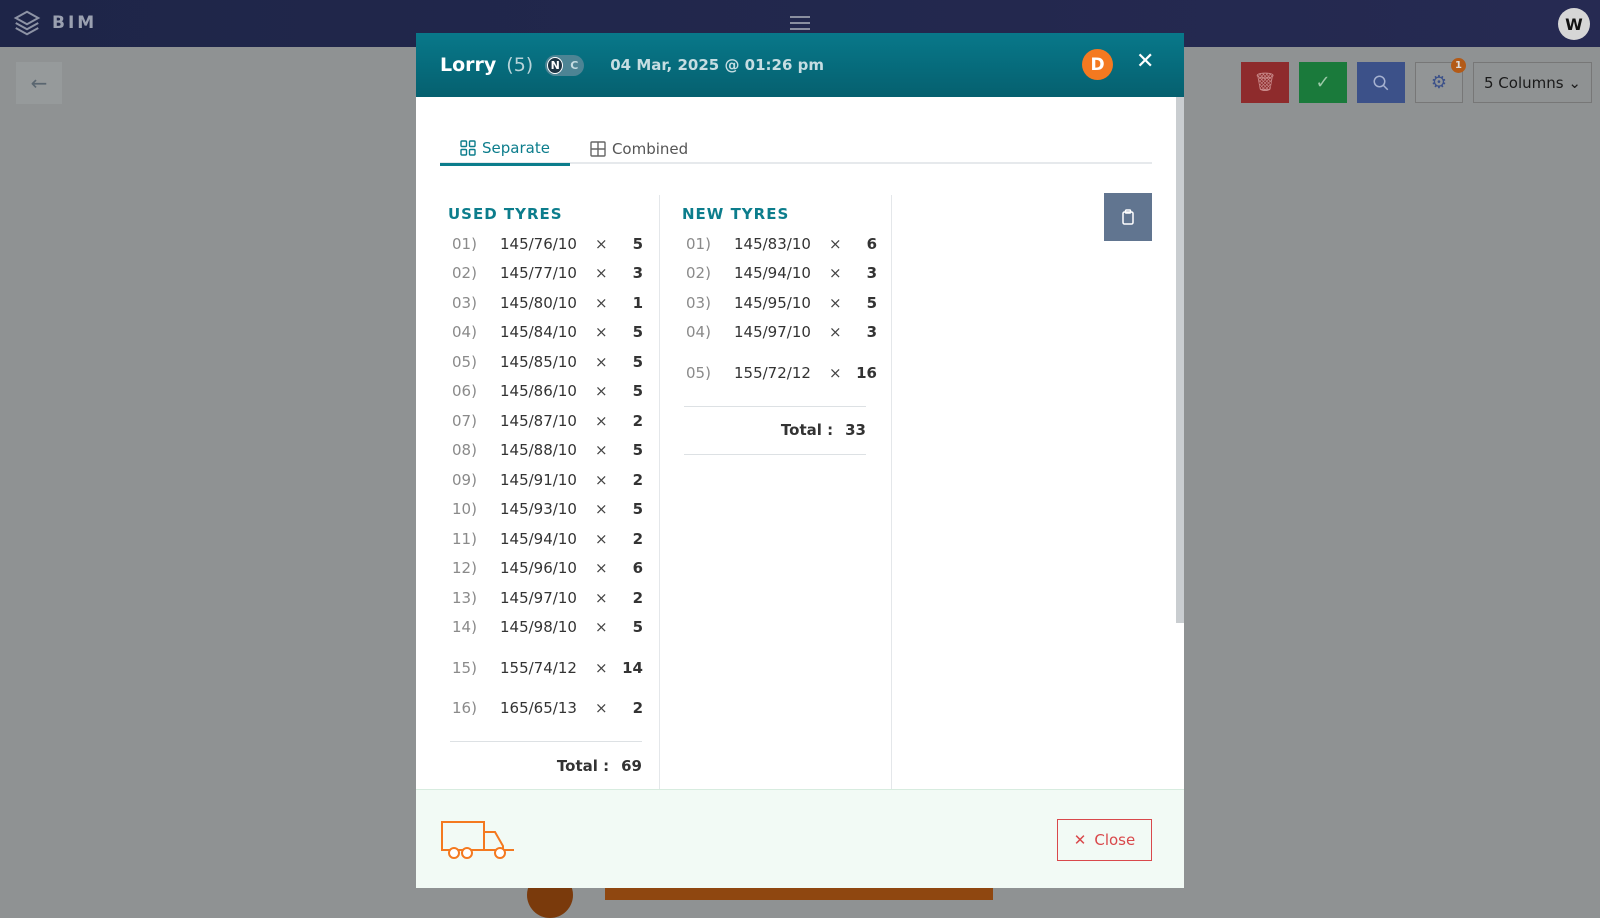  I want to click on x-icon: ✕, so click(1080, 840).